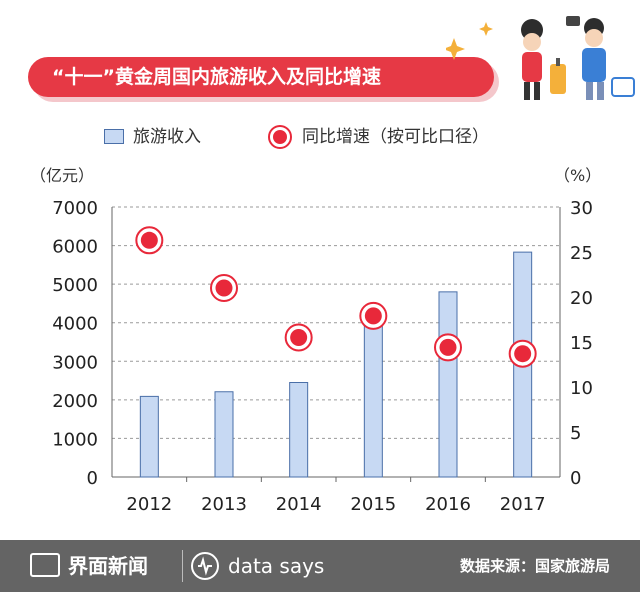  I want to click on footer: 界面新闻 data says 数据来源：国家旅游局, so click(320, 566).